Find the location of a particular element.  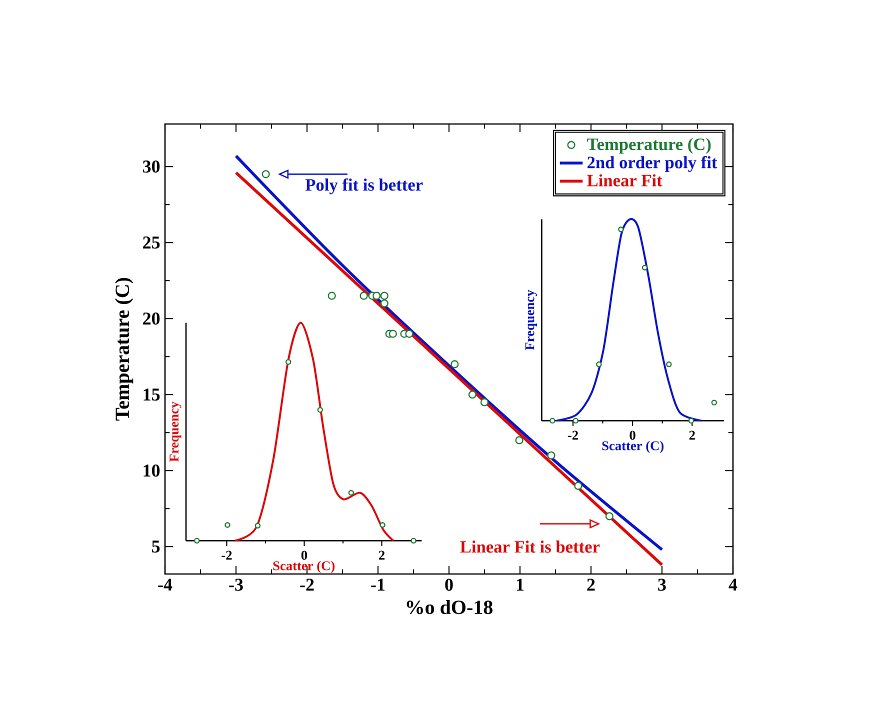

x-tick-label: -4 is located at coordinates (165, 584).